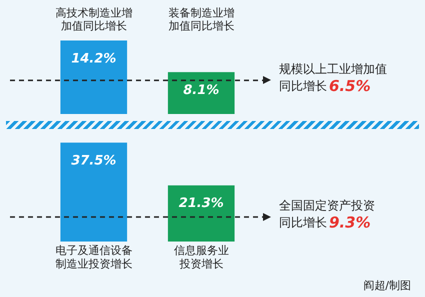 This screenshot has width=425, height=297. Describe the element at coordinates (201, 19) in the screenshot. I see `x-tick-label: 装备制造业增加值同比增长` at that location.